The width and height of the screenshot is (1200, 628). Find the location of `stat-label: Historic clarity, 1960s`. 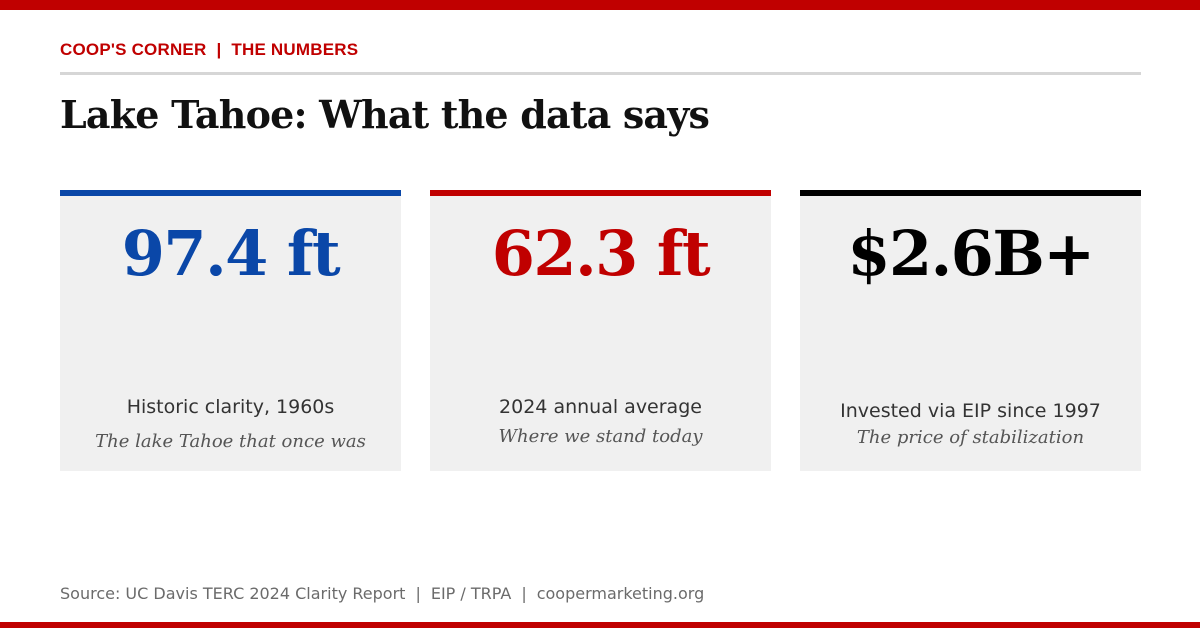

stat-label: Historic clarity, 1960s is located at coordinates (230, 407).